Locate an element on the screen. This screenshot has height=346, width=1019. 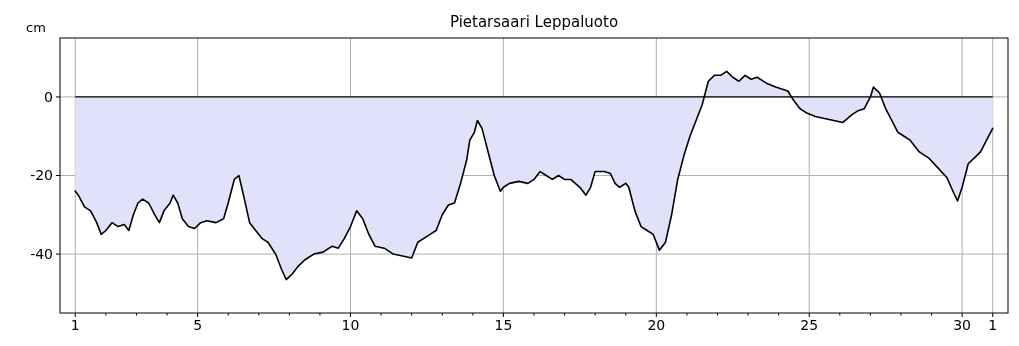
y-tick-label: 0 is located at coordinates (48, 96).